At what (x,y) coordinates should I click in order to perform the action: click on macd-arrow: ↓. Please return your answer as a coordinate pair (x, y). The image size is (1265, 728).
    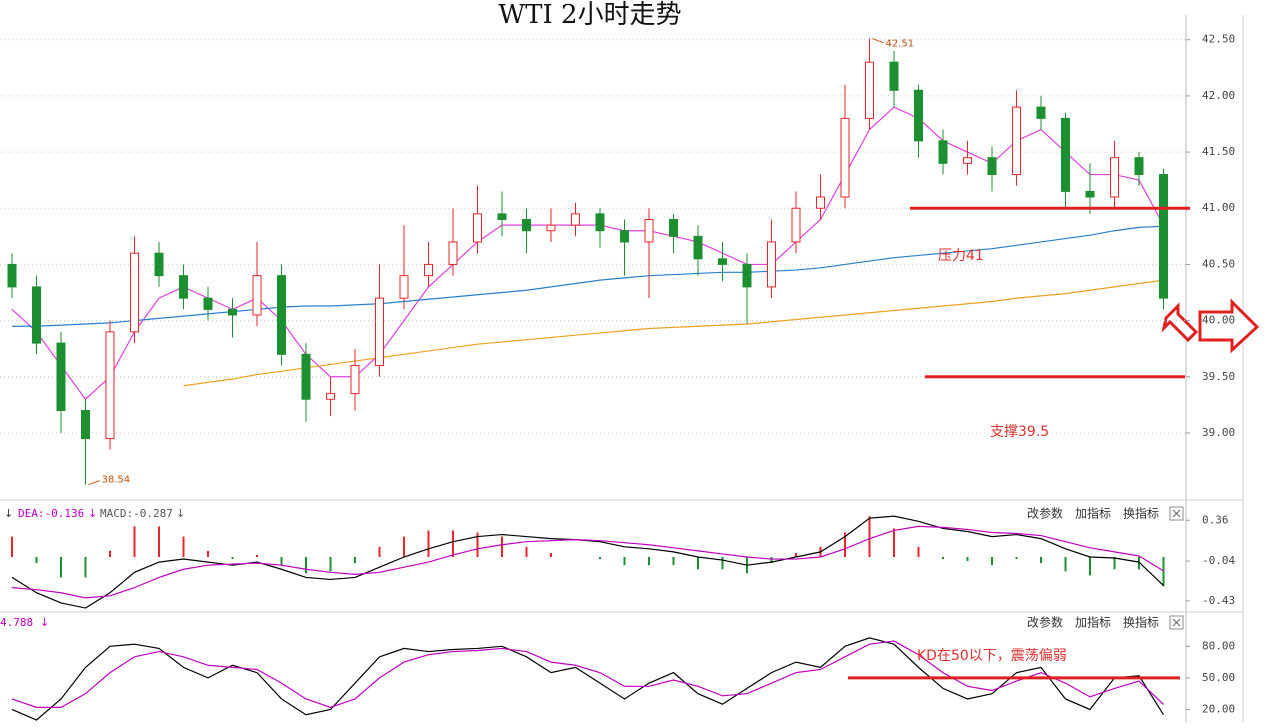
    Looking at the image, I should click on (180, 513).